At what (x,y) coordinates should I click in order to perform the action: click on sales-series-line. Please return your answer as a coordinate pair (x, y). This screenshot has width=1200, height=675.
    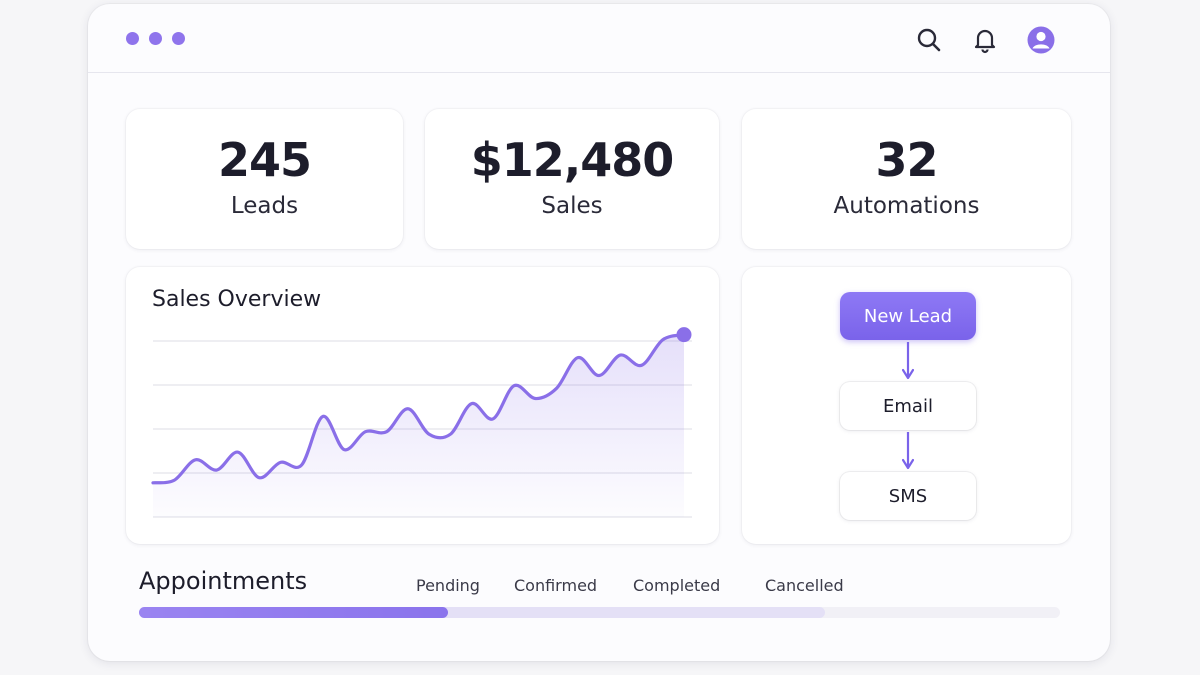
    Looking at the image, I should click on (418, 409).